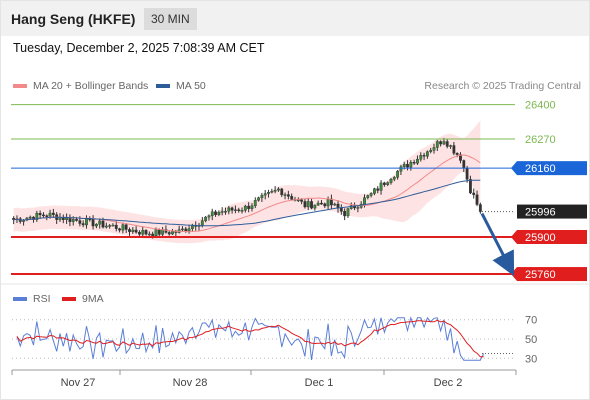 The height and width of the screenshot is (400, 590). I want to click on x-tick-label: Dec 2, so click(448, 383).